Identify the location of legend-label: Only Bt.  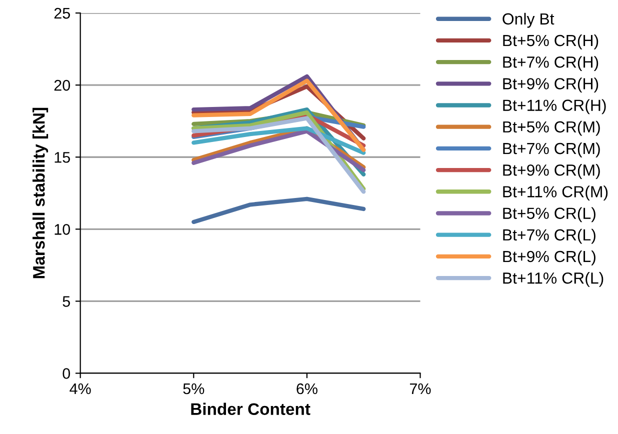
(528, 20).